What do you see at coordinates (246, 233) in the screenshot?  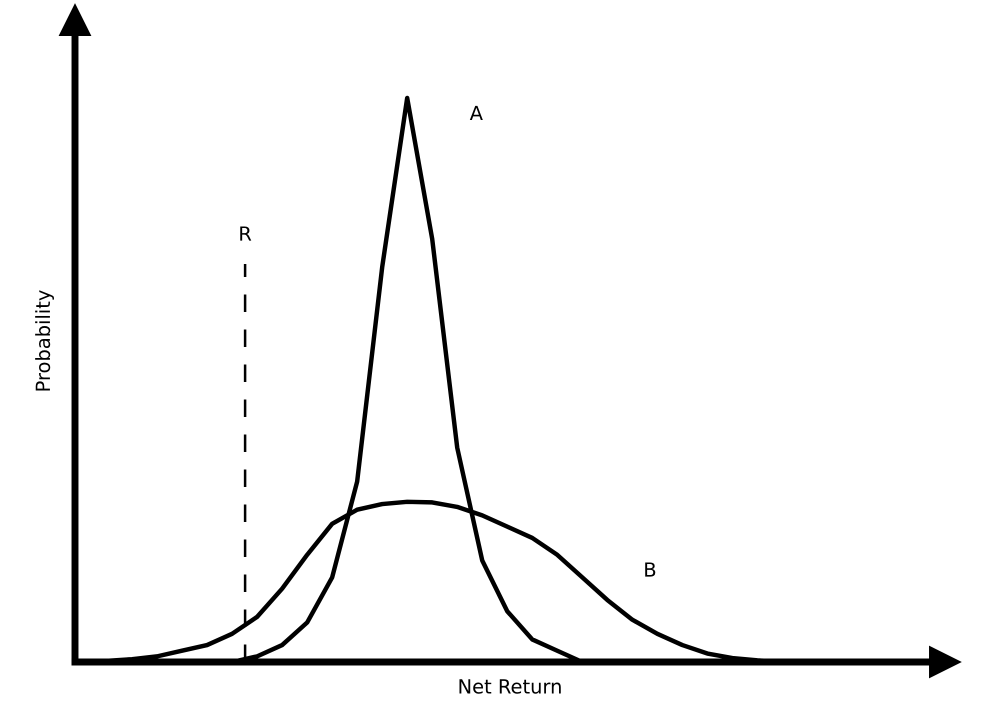 I see `annotation: R` at bounding box center [246, 233].